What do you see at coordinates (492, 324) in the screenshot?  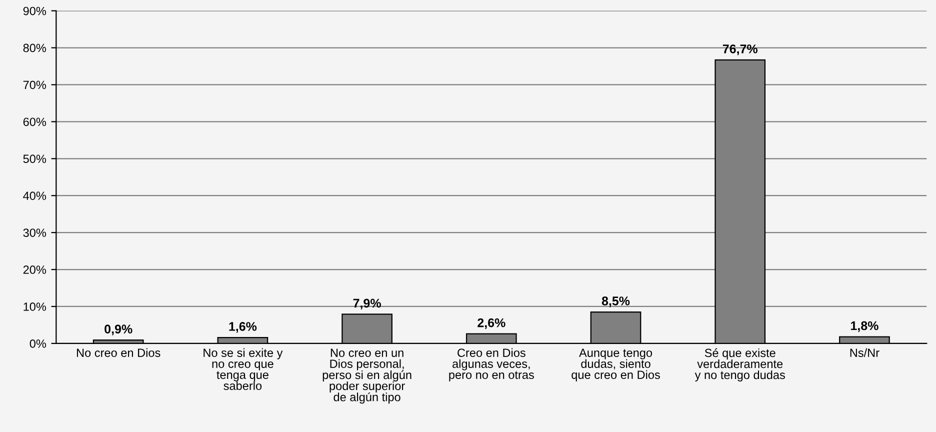 I see `data-label: 2,6%` at bounding box center [492, 324].